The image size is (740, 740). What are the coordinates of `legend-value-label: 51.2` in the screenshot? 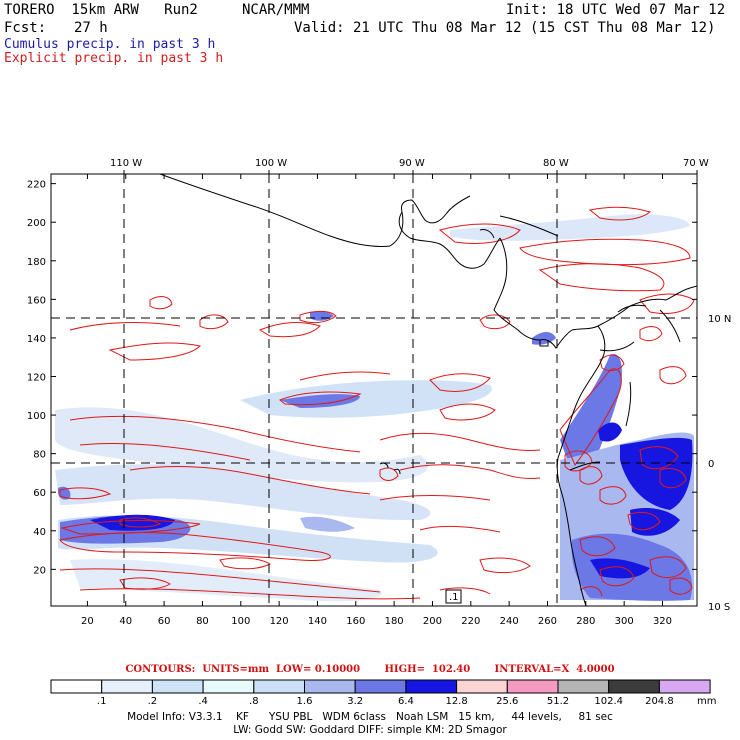 It's located at (558, 701).